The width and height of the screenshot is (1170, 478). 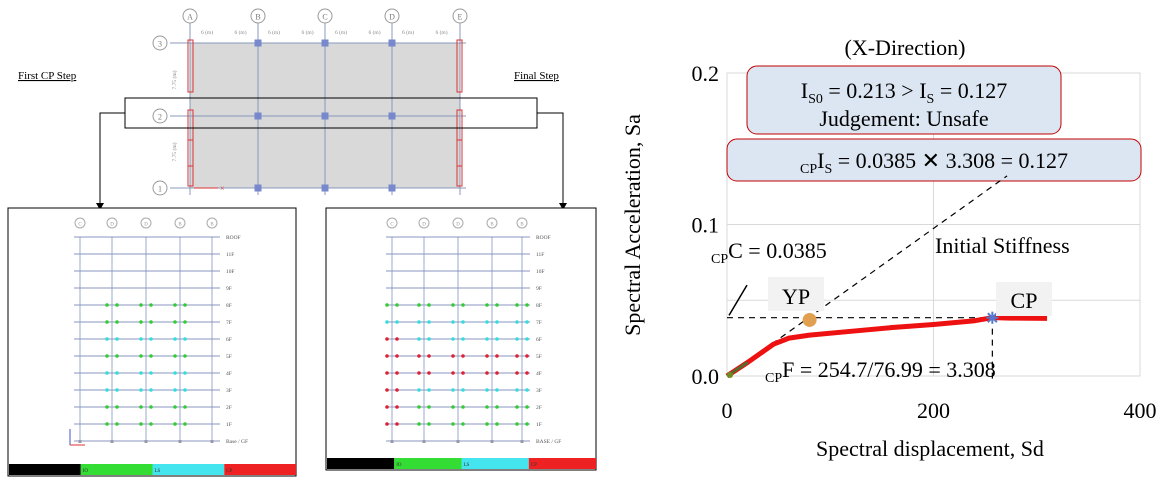 I want to click on elev-bubble-letter: B, so click(x=180, y=225).